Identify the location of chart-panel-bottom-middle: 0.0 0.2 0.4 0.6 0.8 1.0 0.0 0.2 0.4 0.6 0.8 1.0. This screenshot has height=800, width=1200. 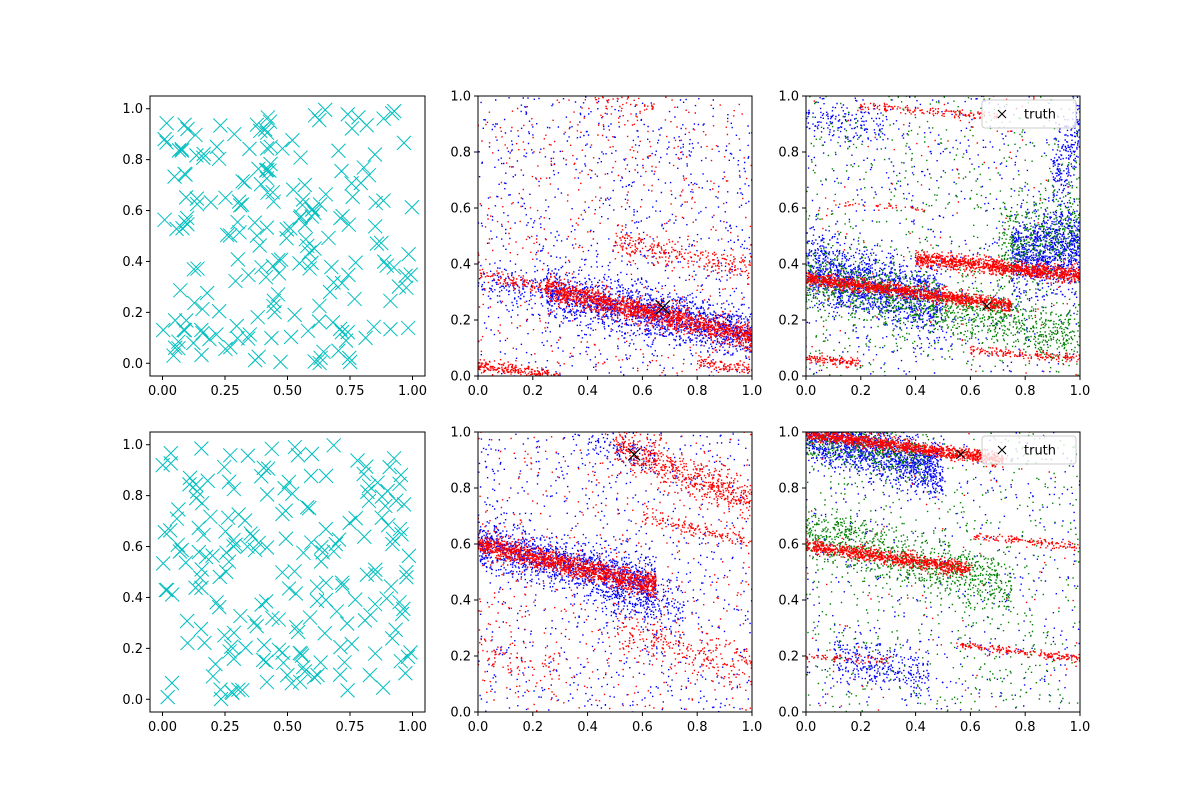
(606, 581).